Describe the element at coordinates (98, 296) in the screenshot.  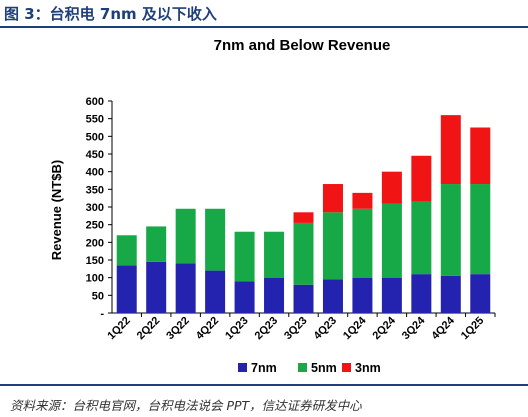
I see `y-tick-label: 50` at that location.